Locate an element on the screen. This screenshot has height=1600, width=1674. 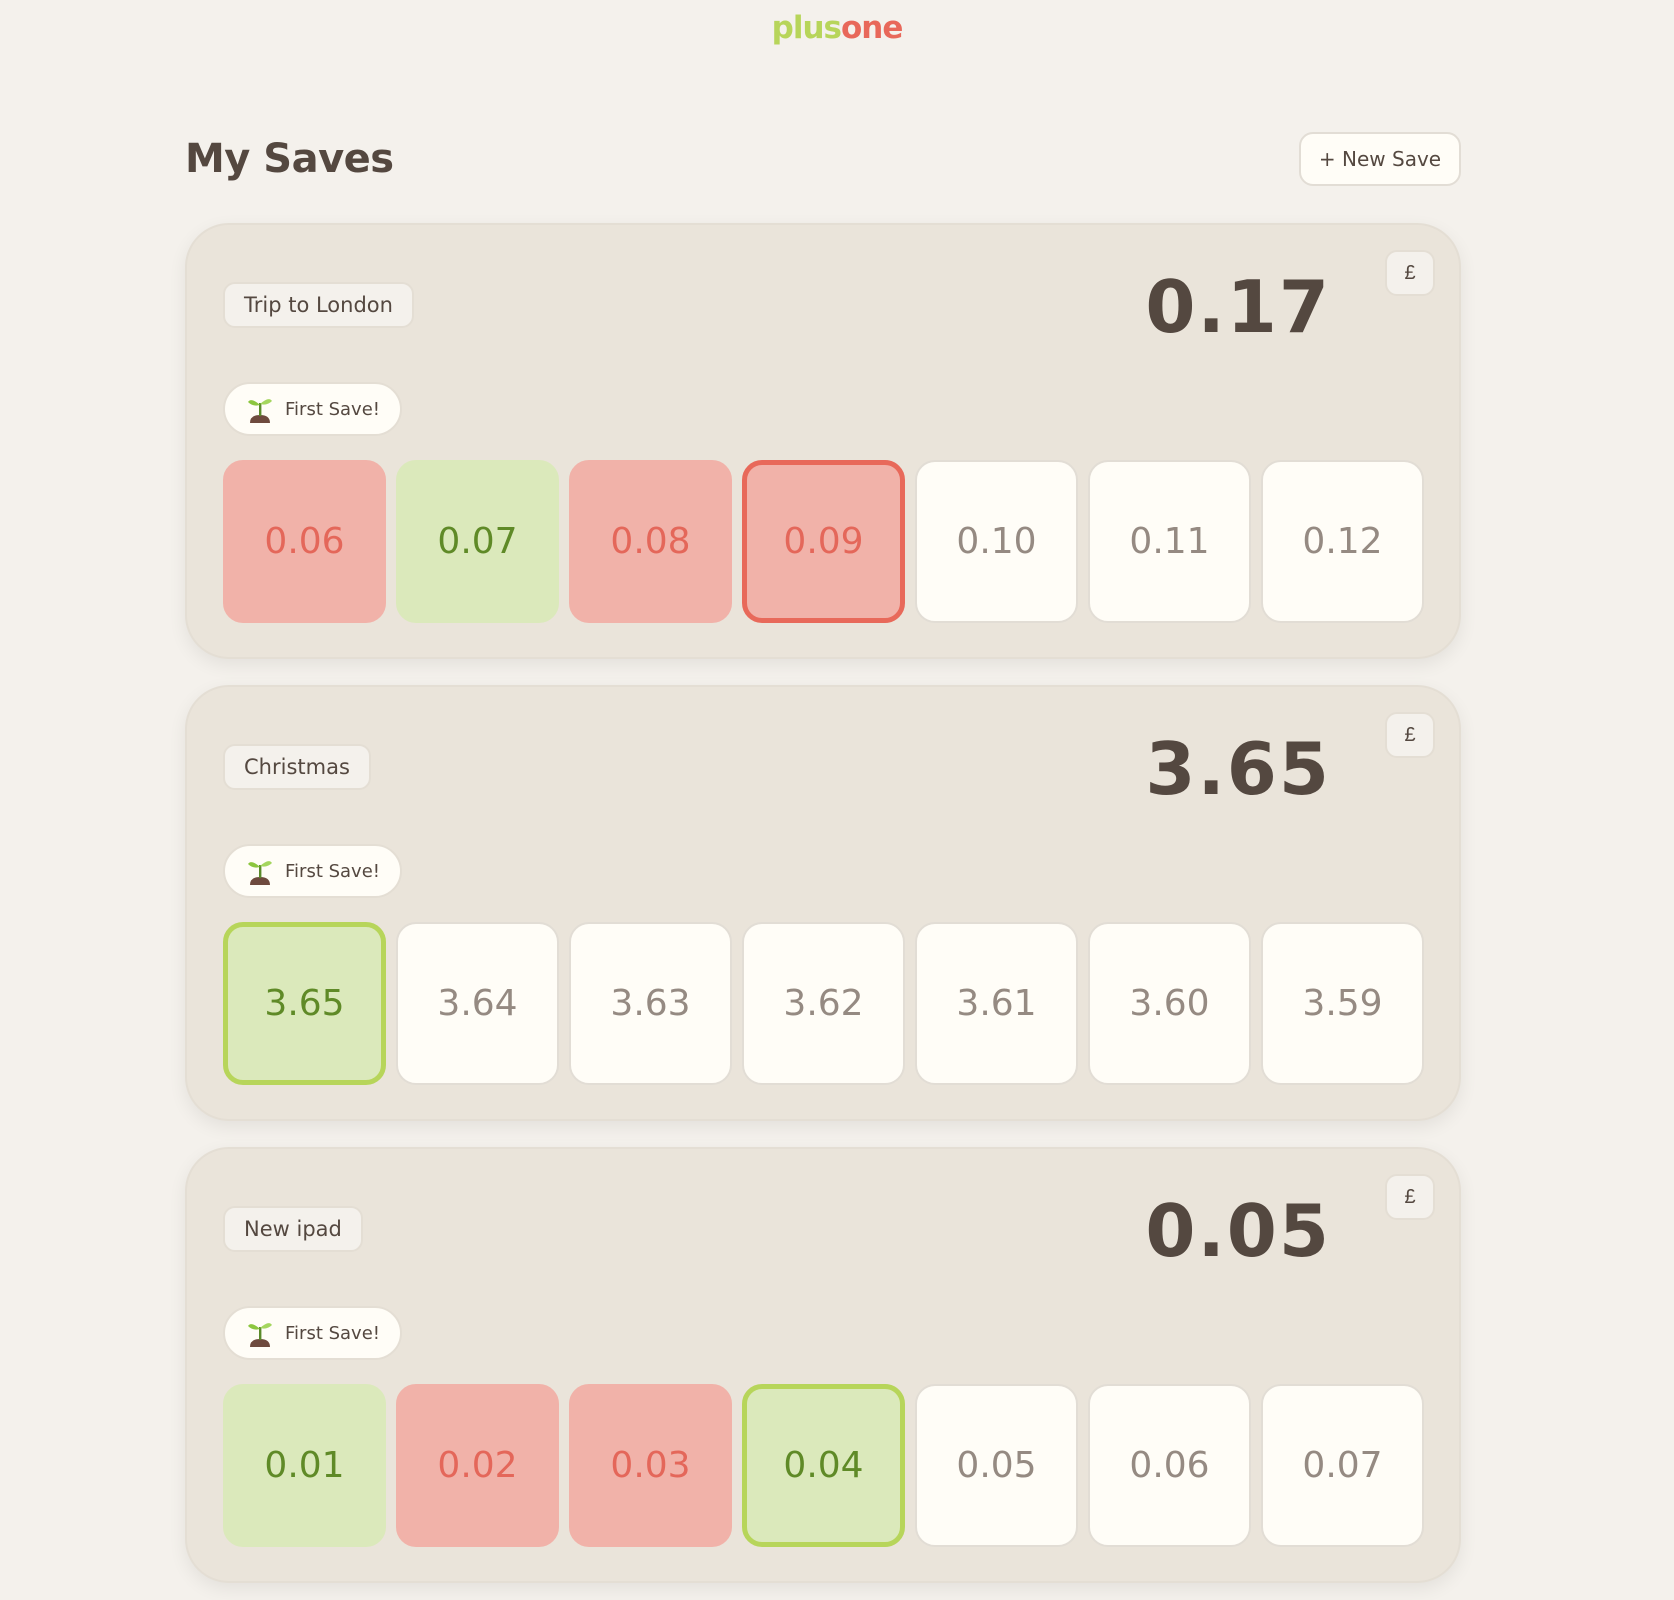
save-tile: 3.59 is located at coordinates (1342, 1003).